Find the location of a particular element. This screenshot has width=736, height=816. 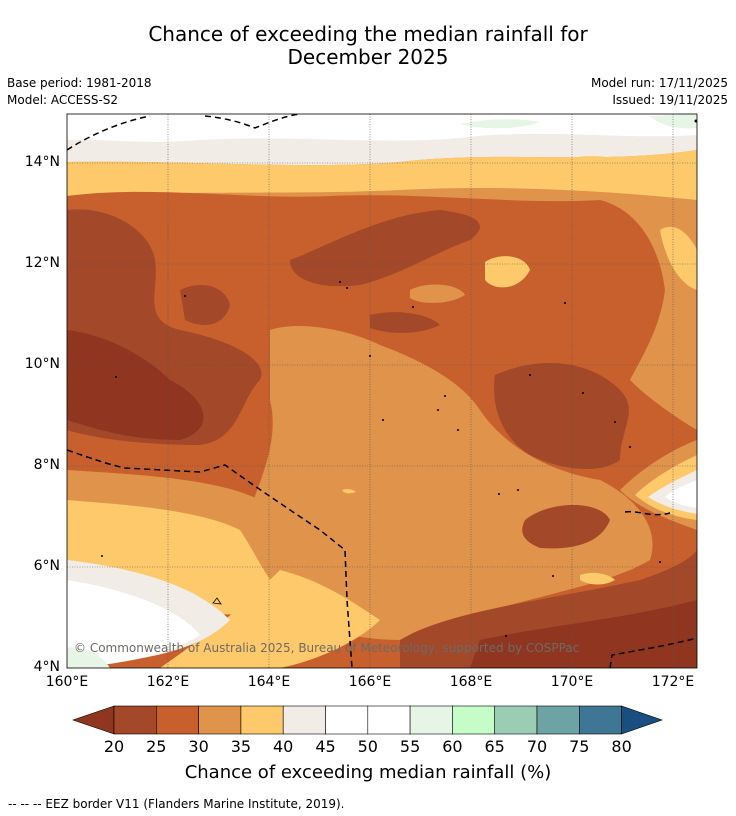

contour-55-60-north is located at coordinates (500, 124).